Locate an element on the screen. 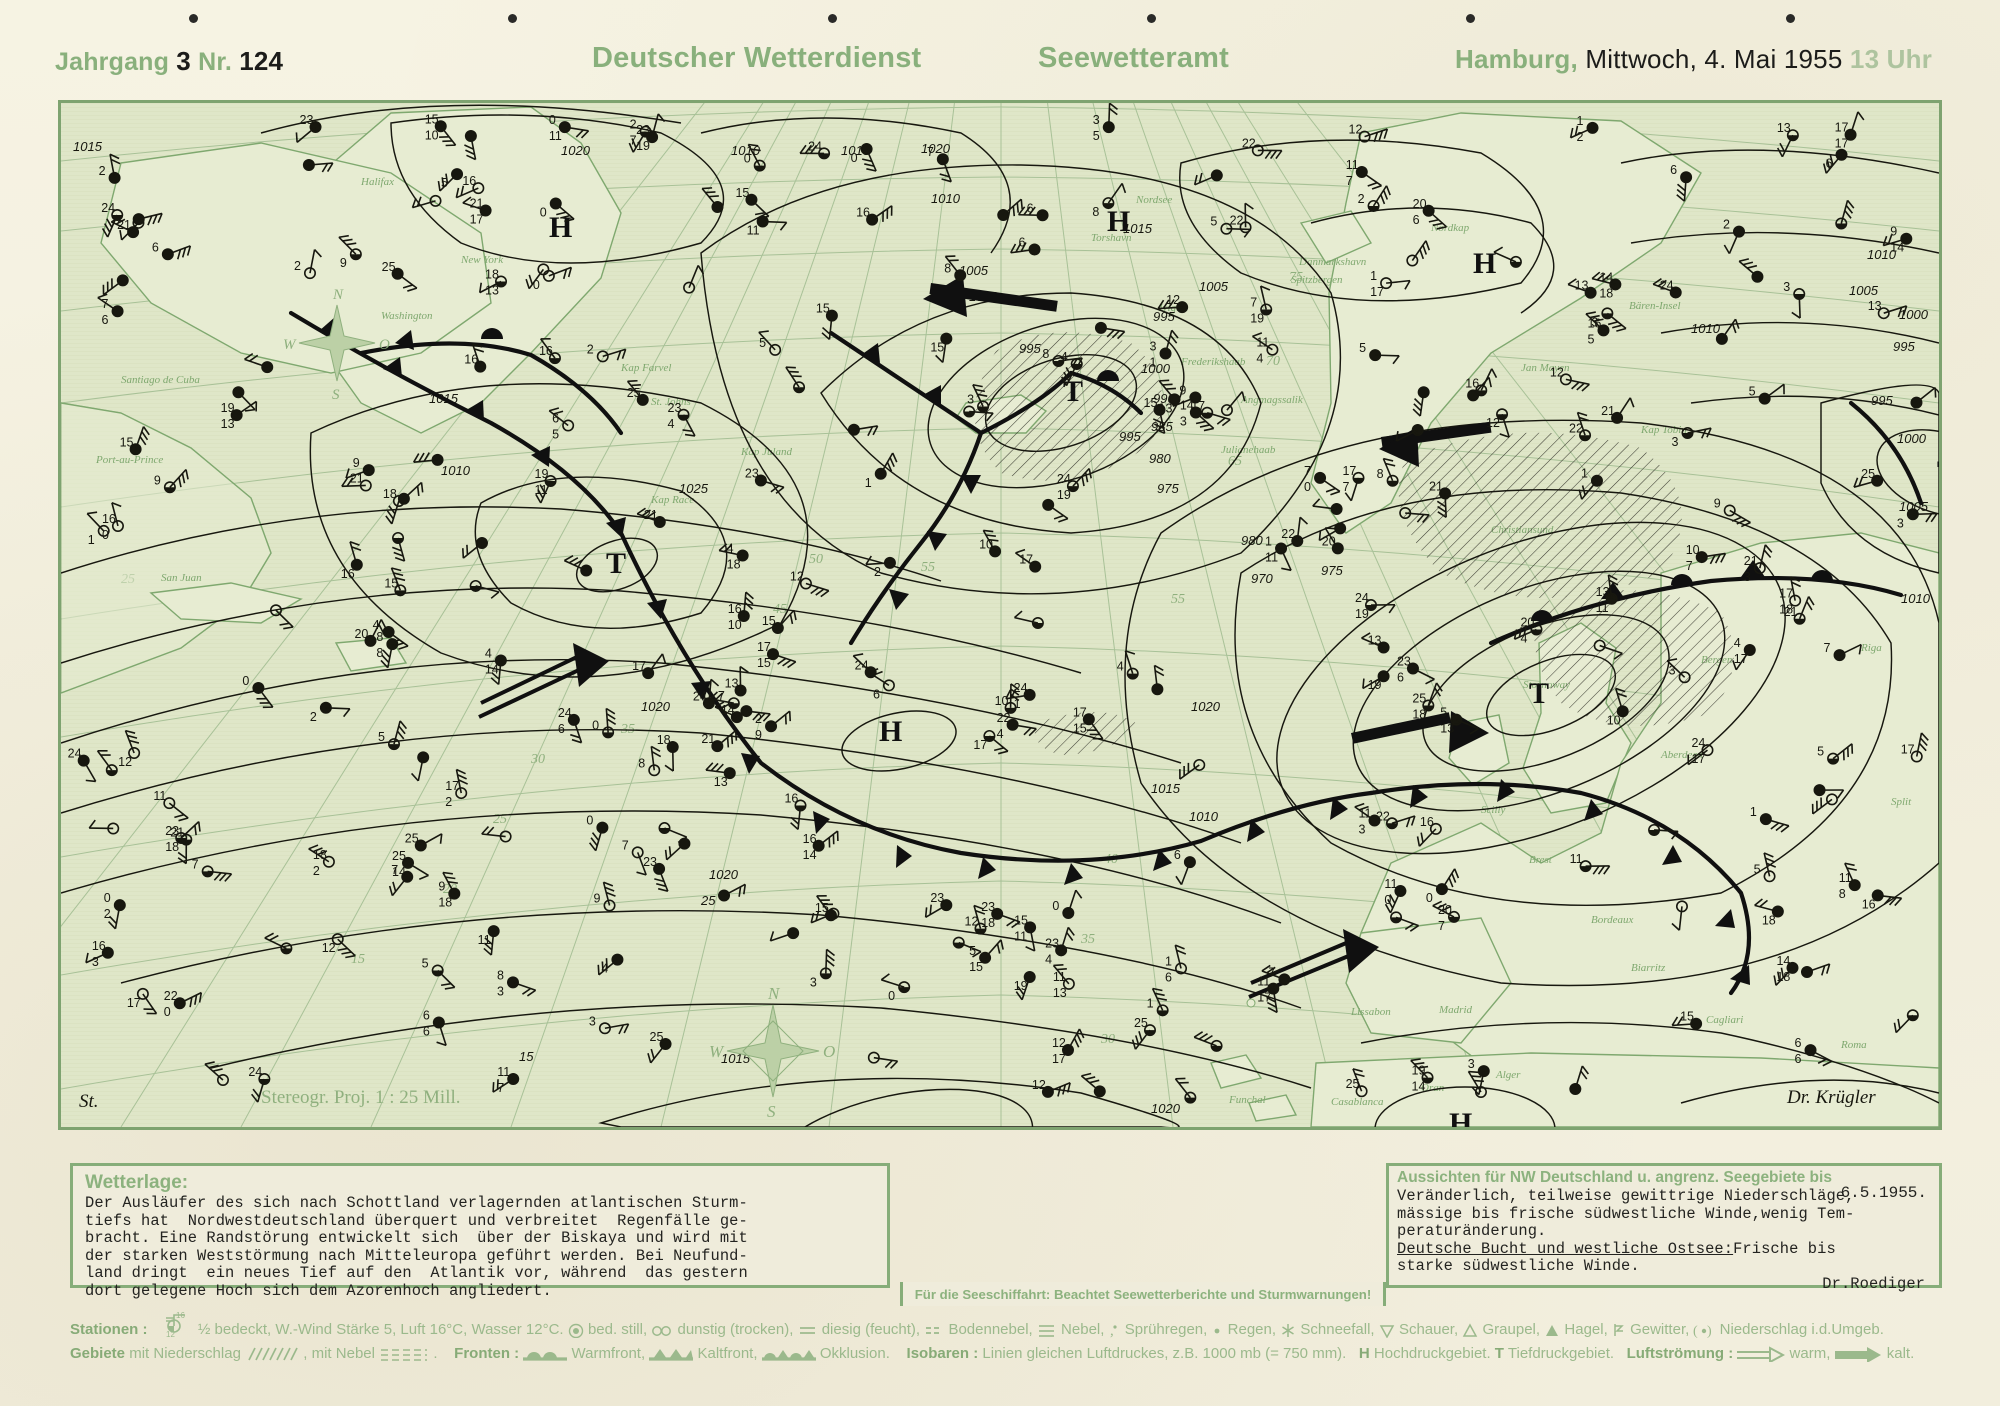  station-plot: 20 is located at coordinates (370, 633).